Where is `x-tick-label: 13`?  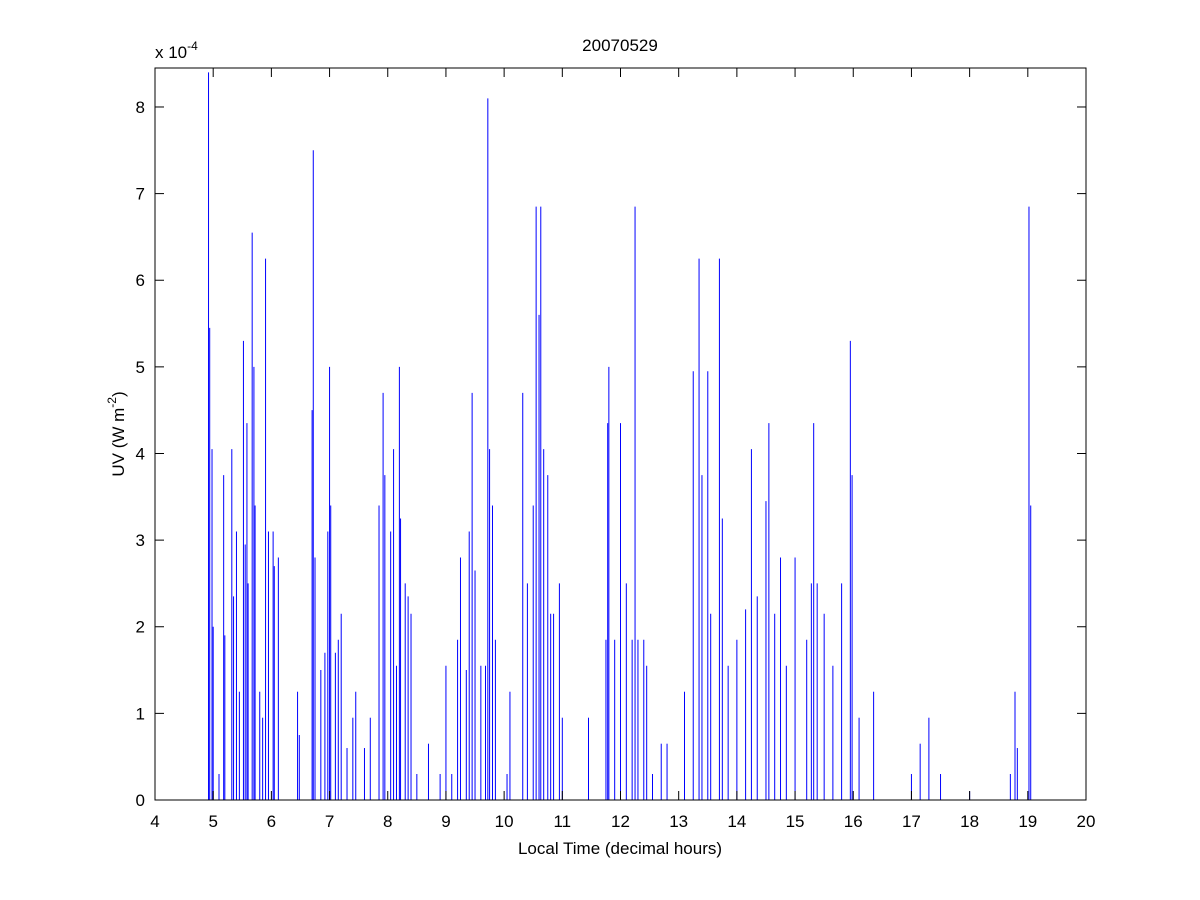
x-tick-label: 13 is located at coordinates (678, 821).